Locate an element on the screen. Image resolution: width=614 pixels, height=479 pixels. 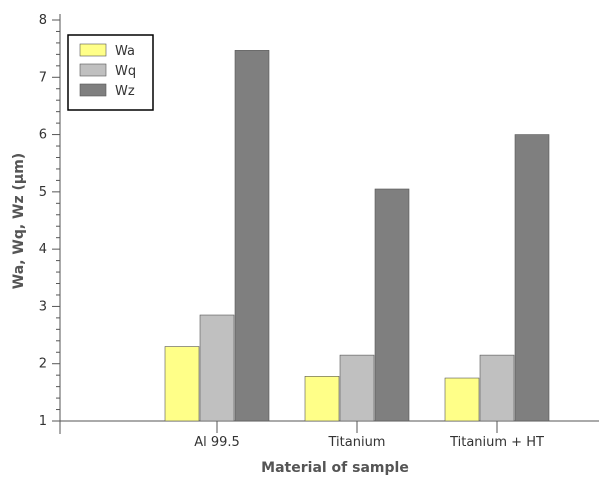
y-tick-label: 6 is located at coordinates (43, 135).